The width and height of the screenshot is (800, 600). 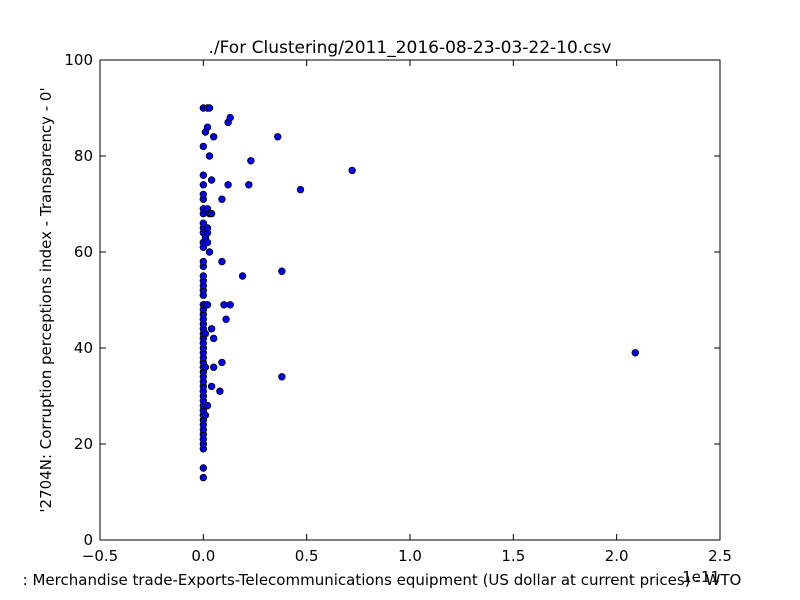 What do you see at coordinates (83, 444) in the screenshot?
I see `y-tick-label: 20` at bounding box center [83, 444].